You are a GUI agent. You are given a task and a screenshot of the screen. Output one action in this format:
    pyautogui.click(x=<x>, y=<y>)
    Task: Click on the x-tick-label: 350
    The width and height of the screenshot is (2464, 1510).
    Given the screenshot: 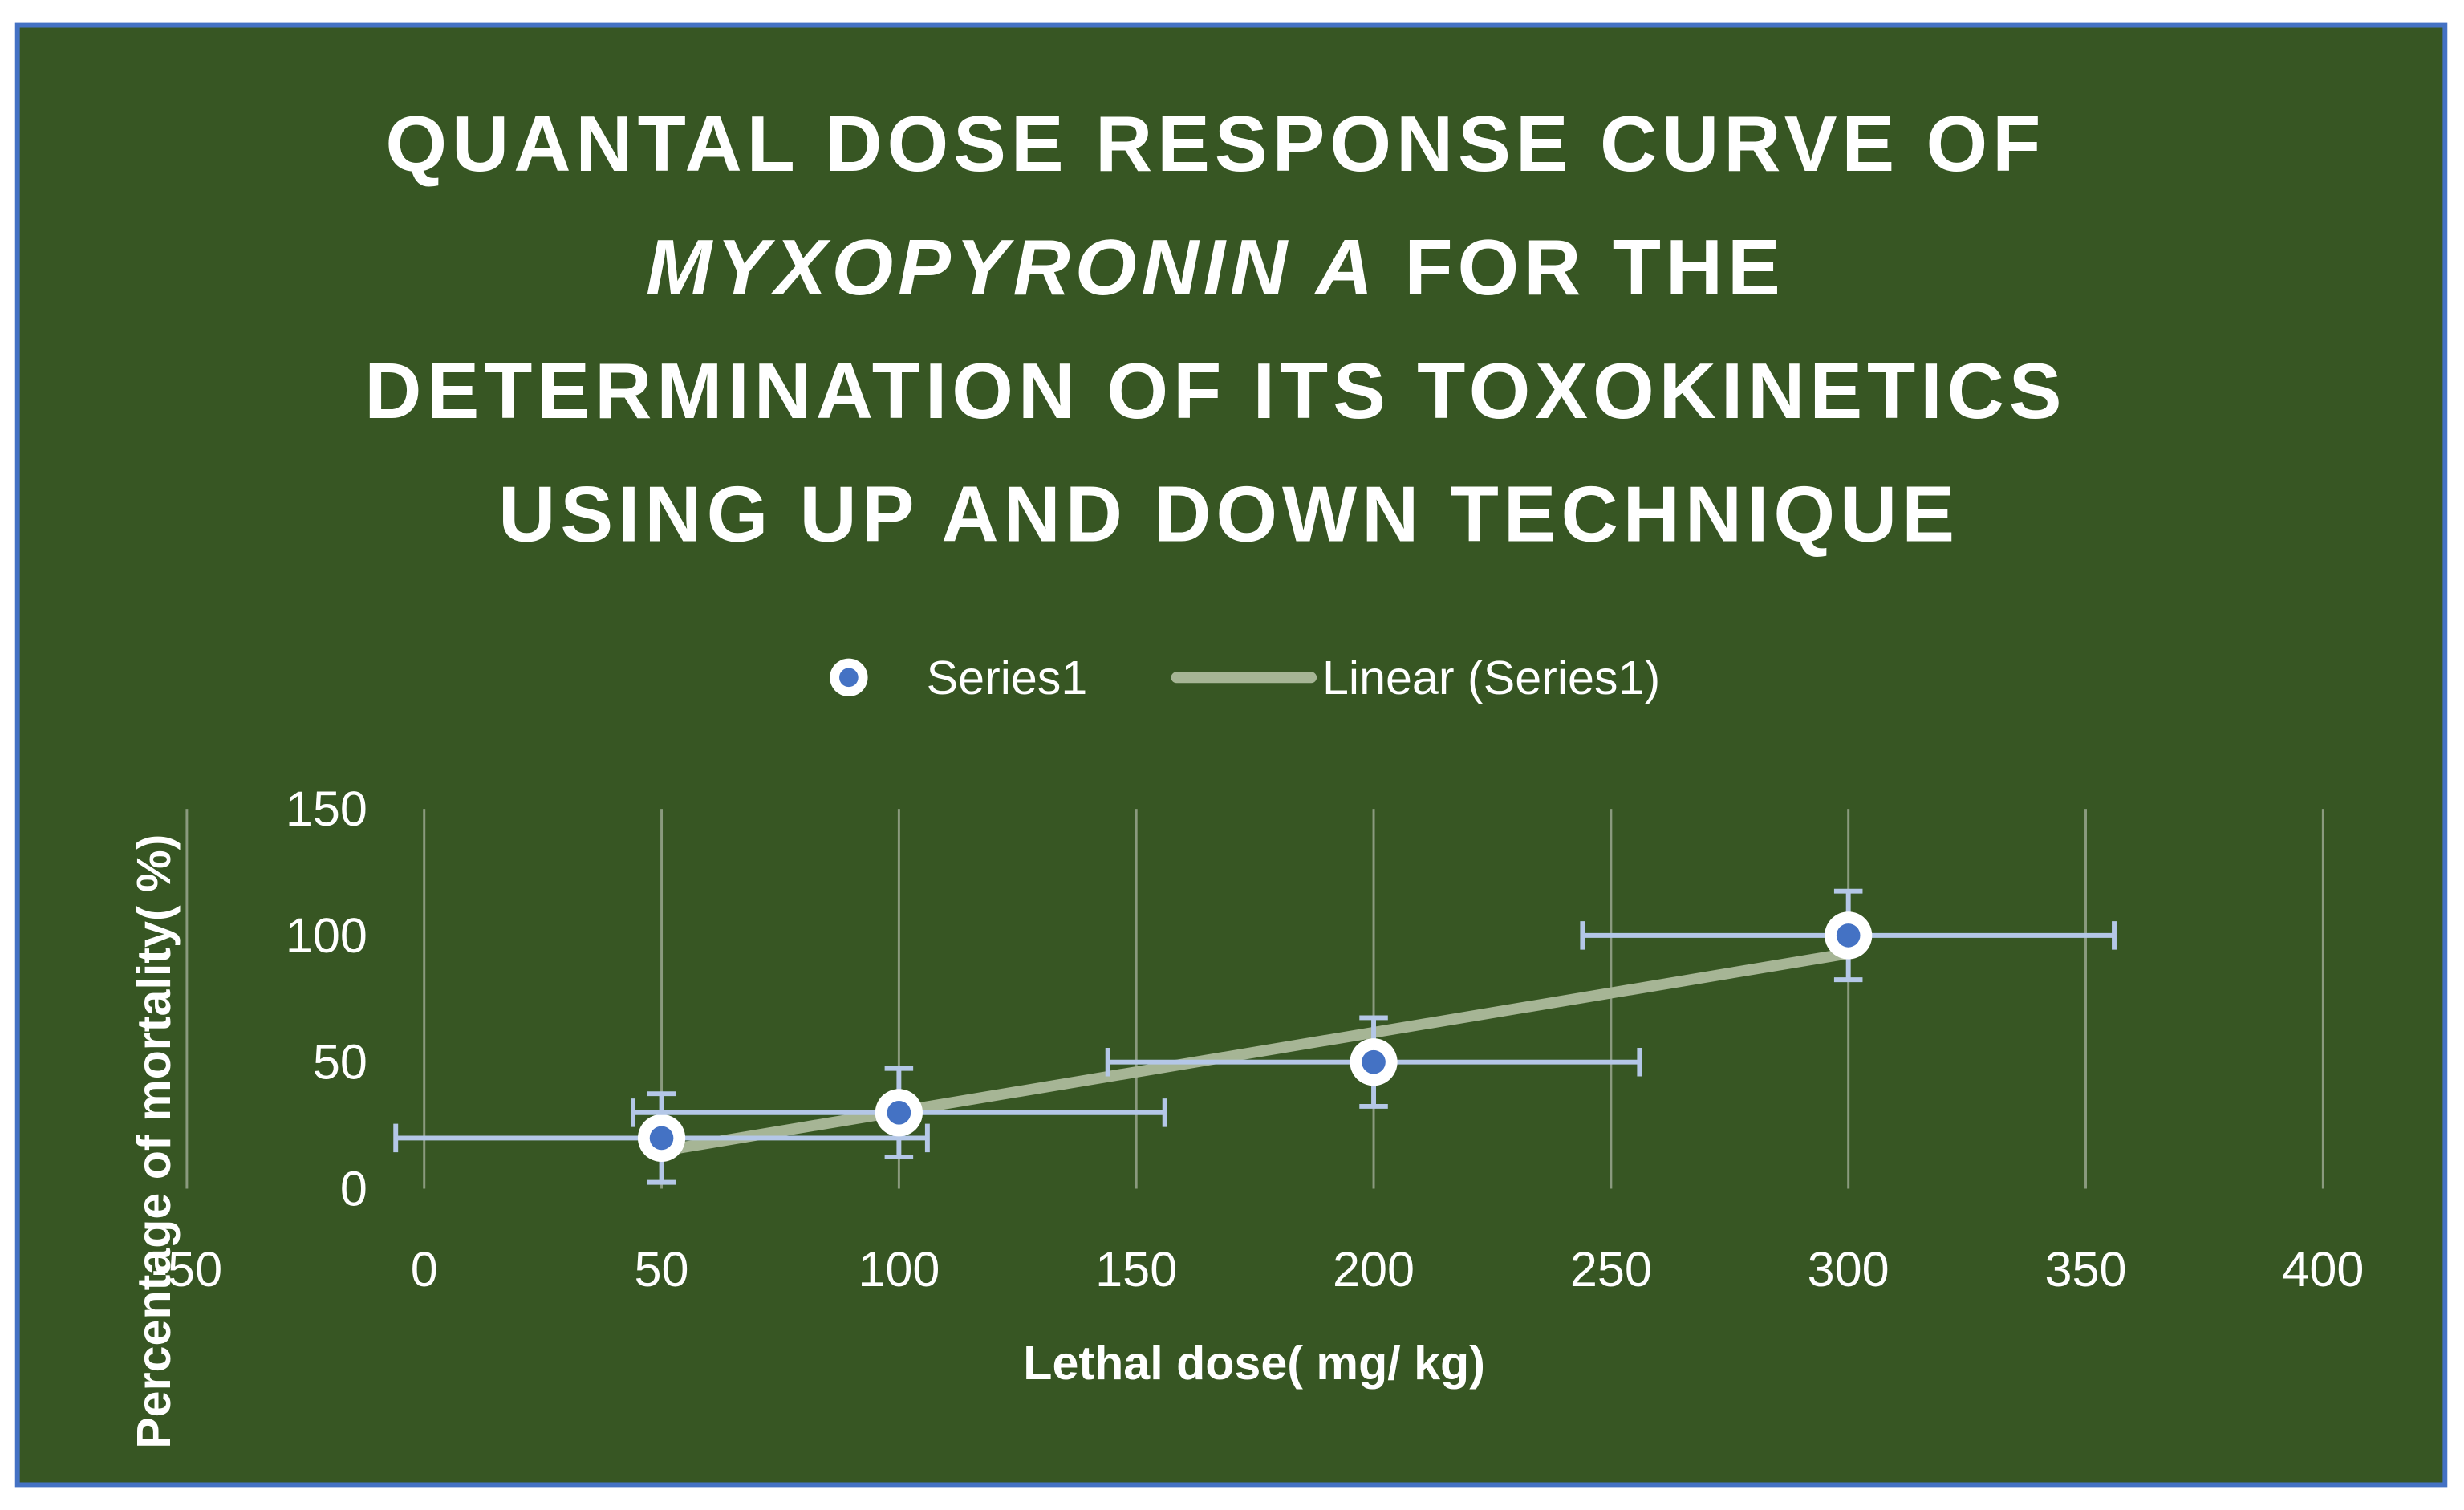 What is the action you would take?
    pyautogui.click(x=2085, y=1269)
    